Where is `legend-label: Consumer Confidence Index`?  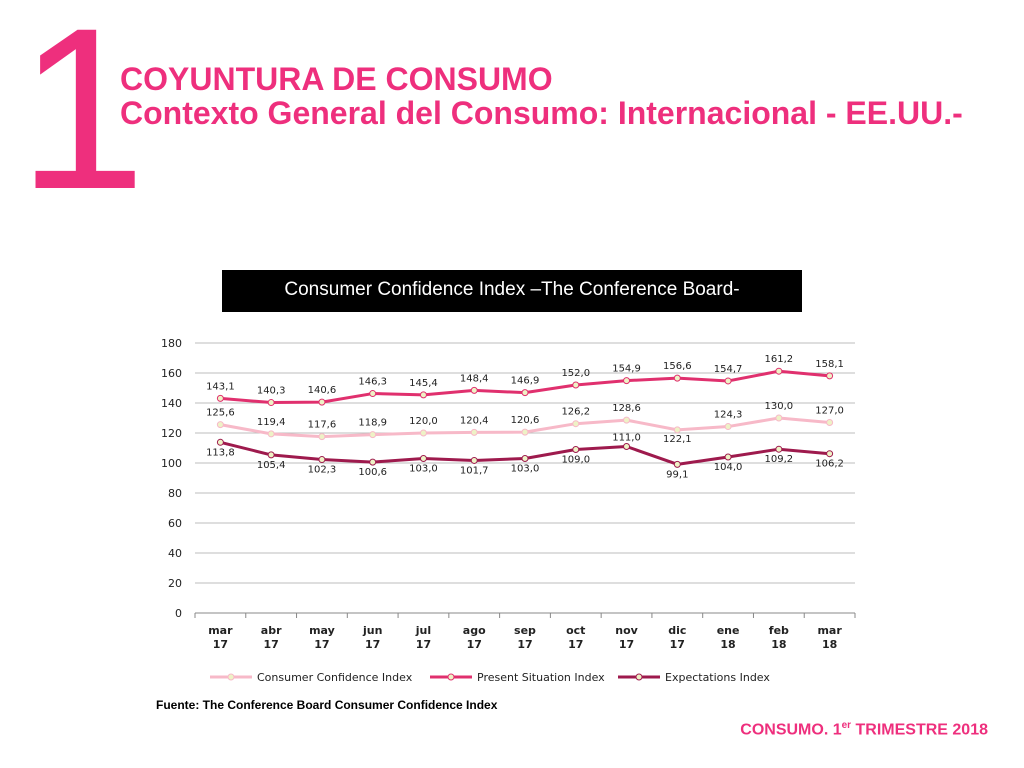
legend-label: Consumer Confidence Index is located at coordinates (335, 677).